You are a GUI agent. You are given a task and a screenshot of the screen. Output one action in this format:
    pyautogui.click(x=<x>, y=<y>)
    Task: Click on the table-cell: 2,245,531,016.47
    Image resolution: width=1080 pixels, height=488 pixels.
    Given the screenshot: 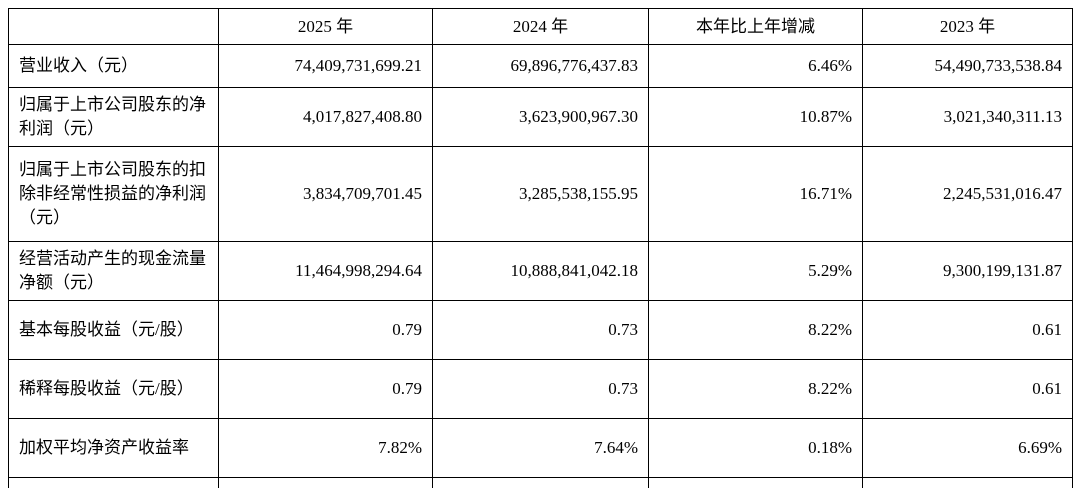 What is the action you would take?
    pyautogui.click(x=968, y=194)
    